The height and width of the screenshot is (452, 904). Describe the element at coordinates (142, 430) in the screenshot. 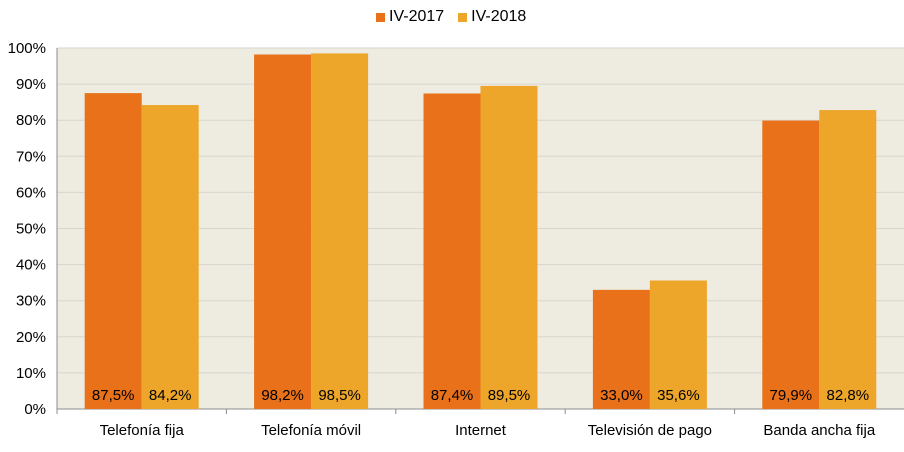

I see `x-tick-label: Telefonía fija` at that location.